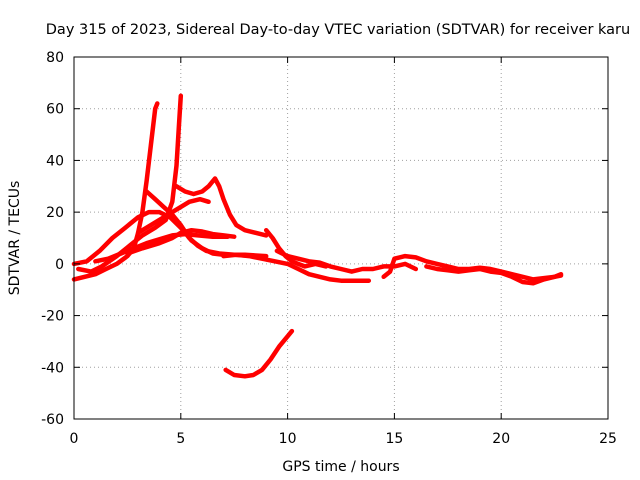 Image resolution: width=640 pixels, height=480 pixels. What do you see at coordinates (55, 213) in the screenshot?
I see `y-tick-label: 20` at bounding box center [55, 213].